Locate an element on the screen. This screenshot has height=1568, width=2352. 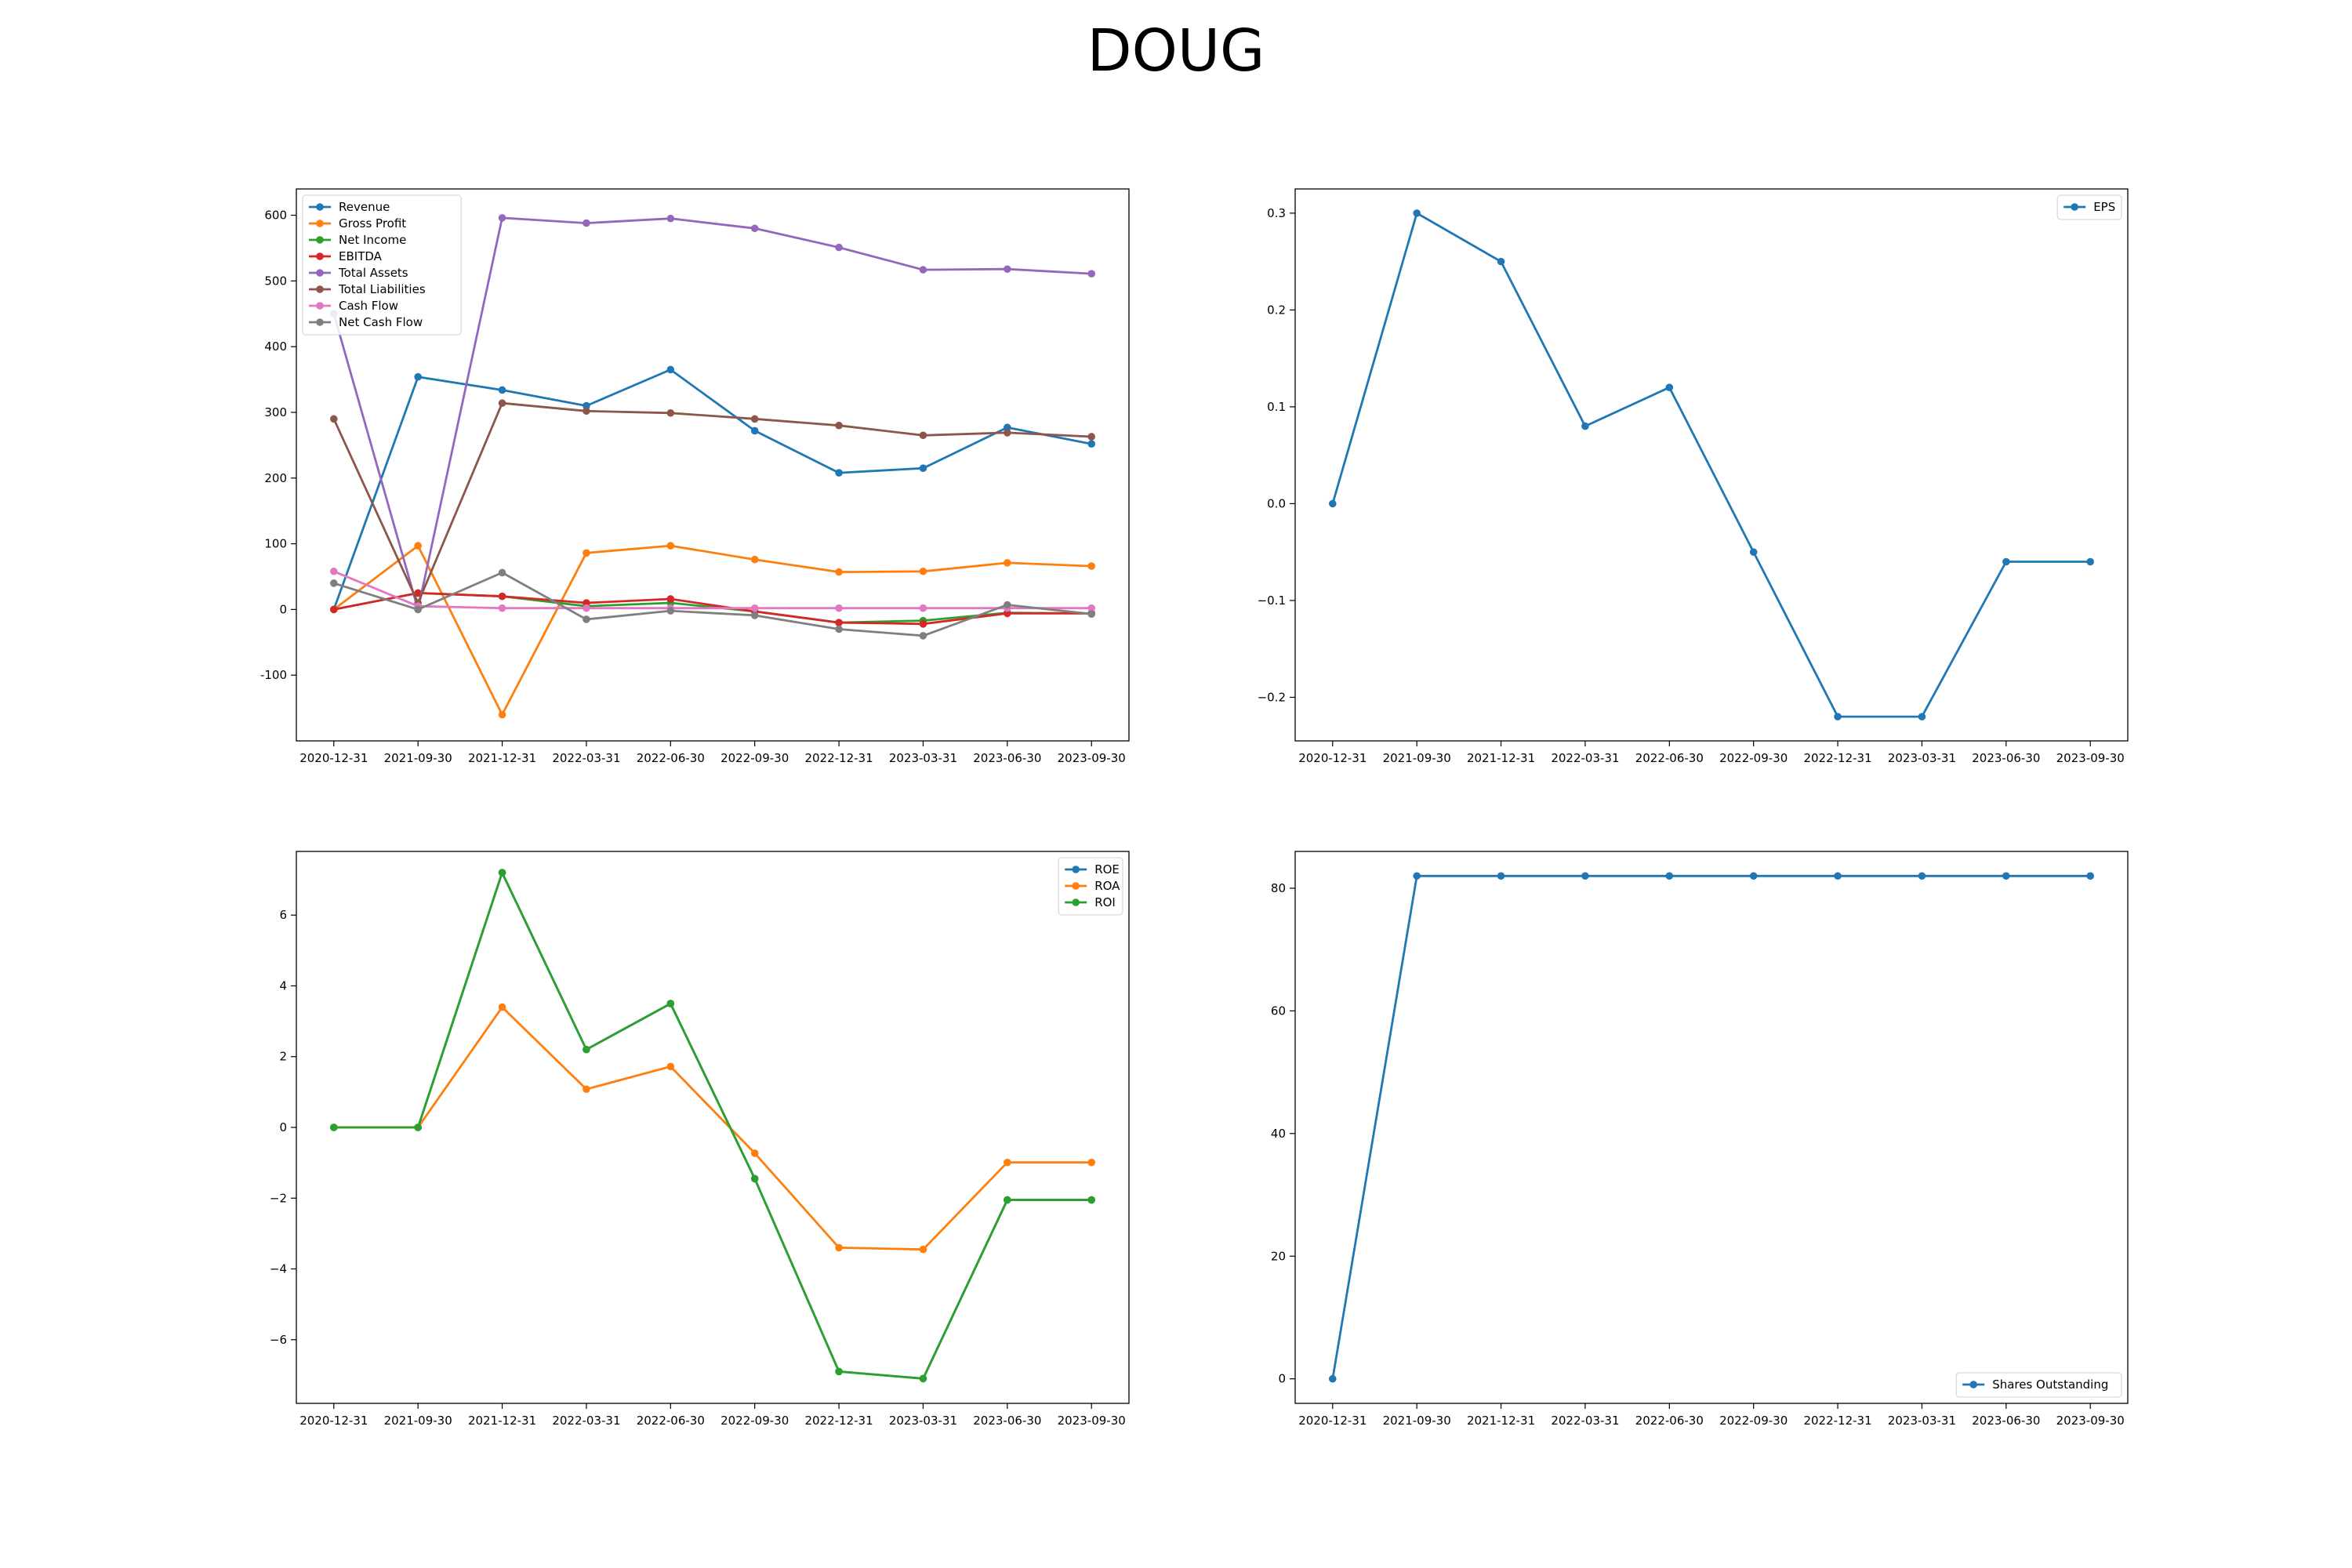
y-tick-label: 4 is located at coordinates (283, 985).